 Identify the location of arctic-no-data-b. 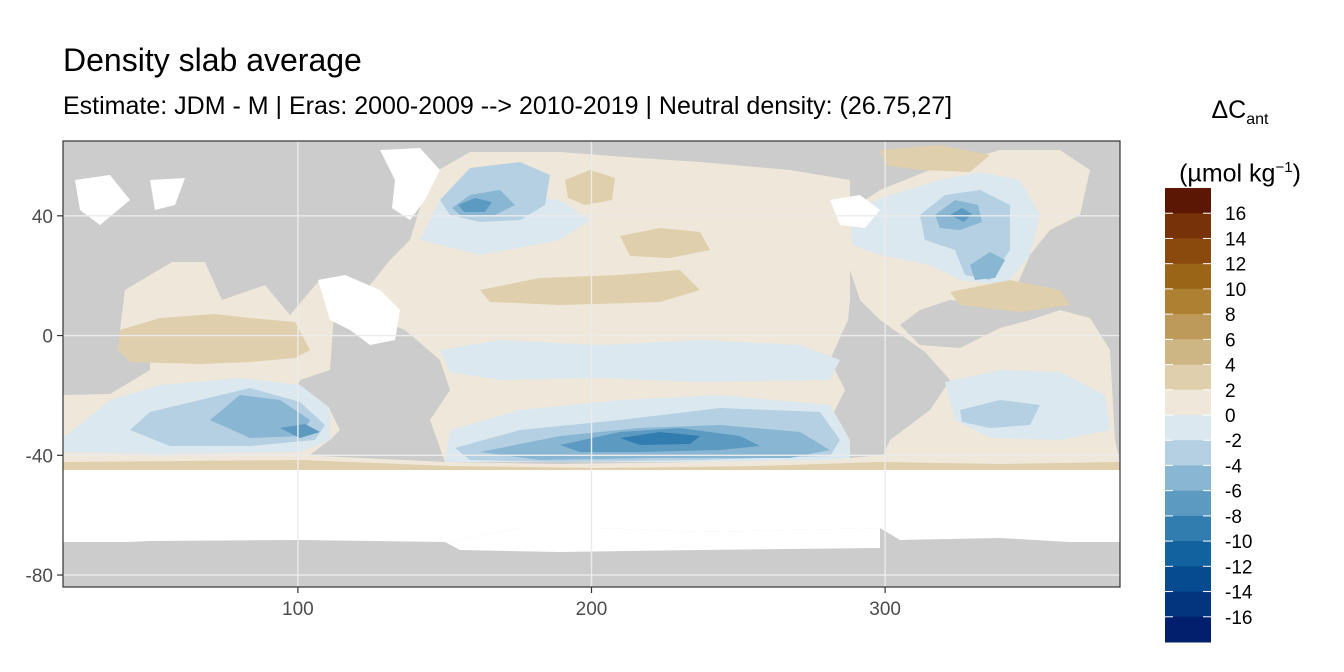
(102, 200).